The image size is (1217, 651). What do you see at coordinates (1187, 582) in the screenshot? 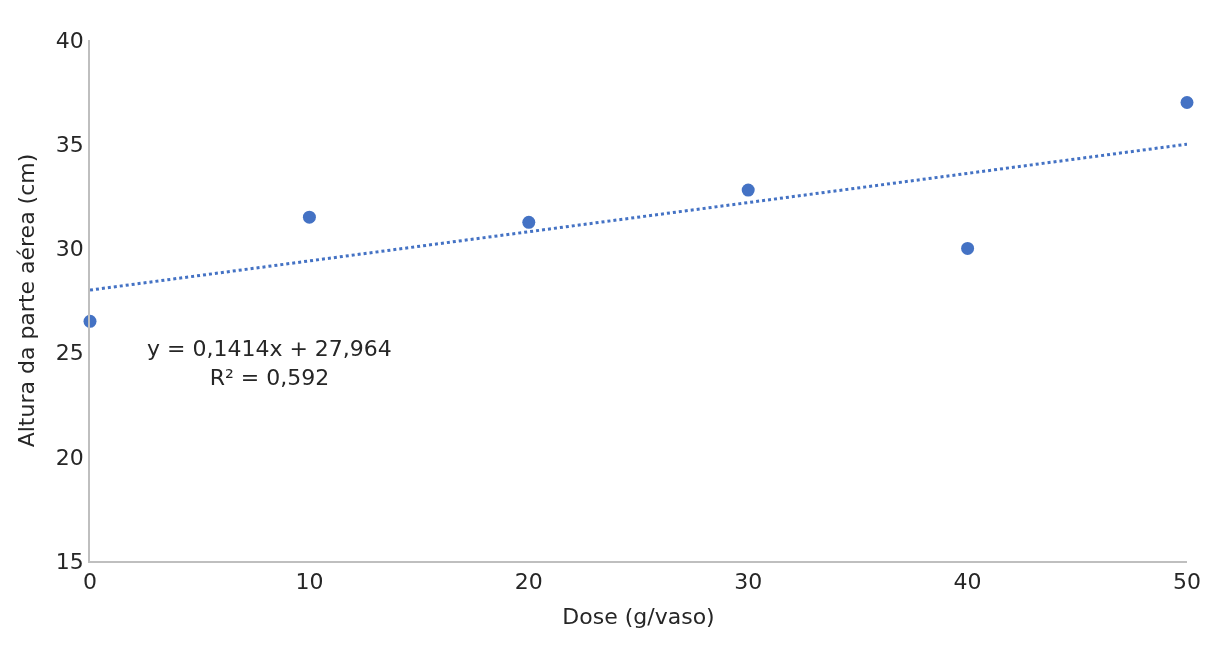
I see `x-tick-label: 50` at bounding box center [1187, 582].